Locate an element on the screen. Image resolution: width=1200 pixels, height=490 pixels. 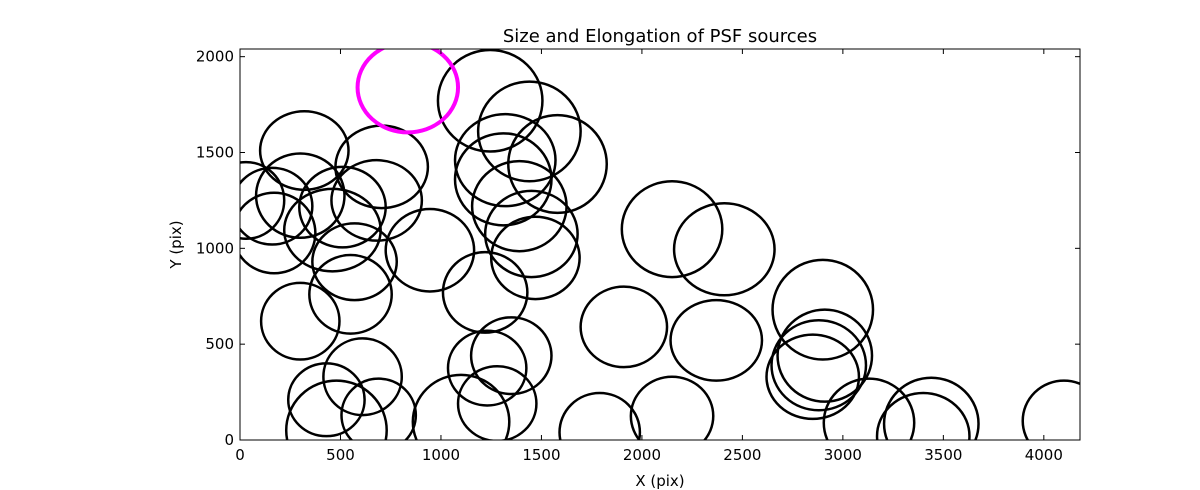
y-tick-label: 1000 is located at coordinates (215, 248).